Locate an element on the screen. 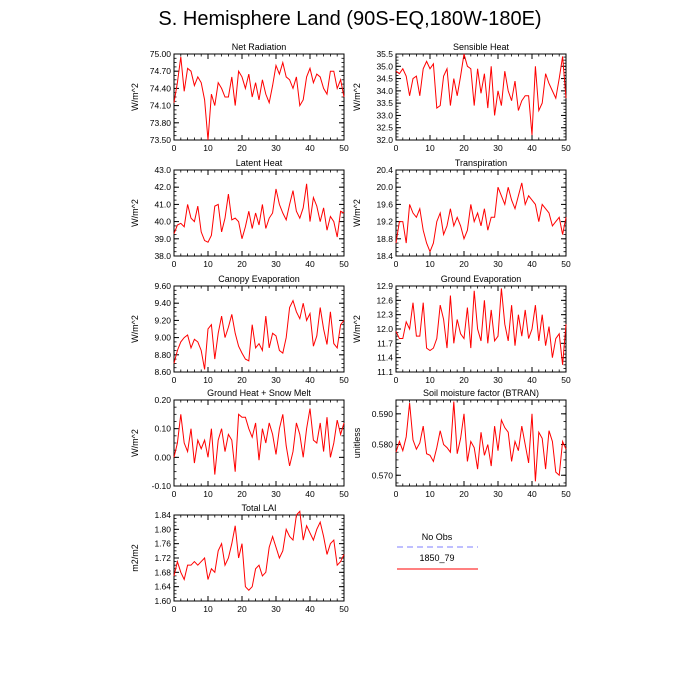 The image size is (700, 700). y-tick-label: 0.580 is located at coordinates (383, 445).